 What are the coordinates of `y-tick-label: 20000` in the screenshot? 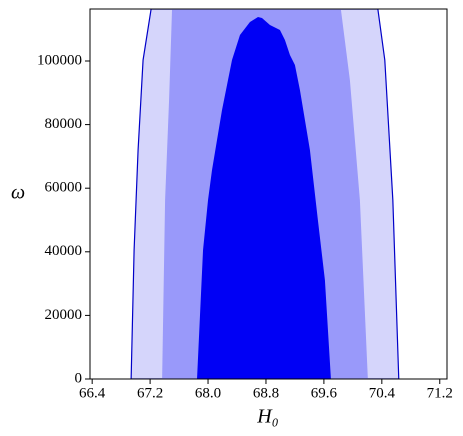 It's located at (64, 315).